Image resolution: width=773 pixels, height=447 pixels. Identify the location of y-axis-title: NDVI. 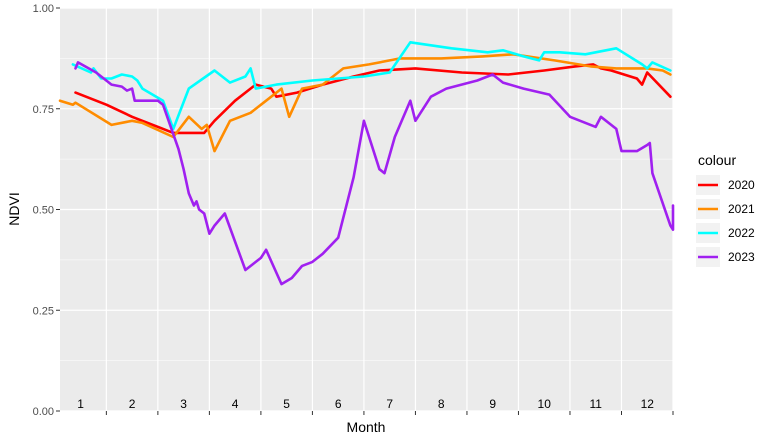
(14, 208).